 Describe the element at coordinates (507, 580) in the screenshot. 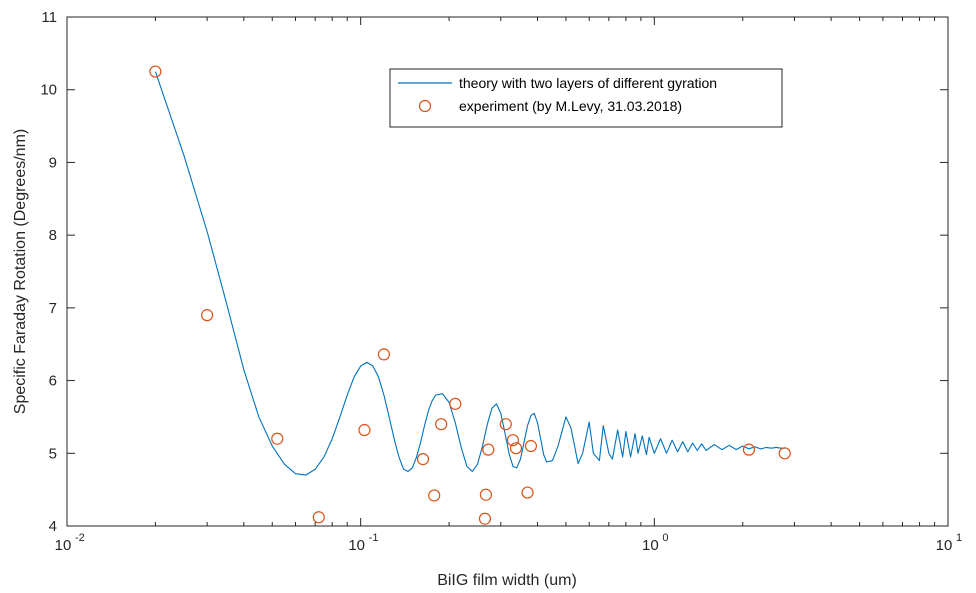

I see `x-axis-label: BiIG film width (um)` at that location.